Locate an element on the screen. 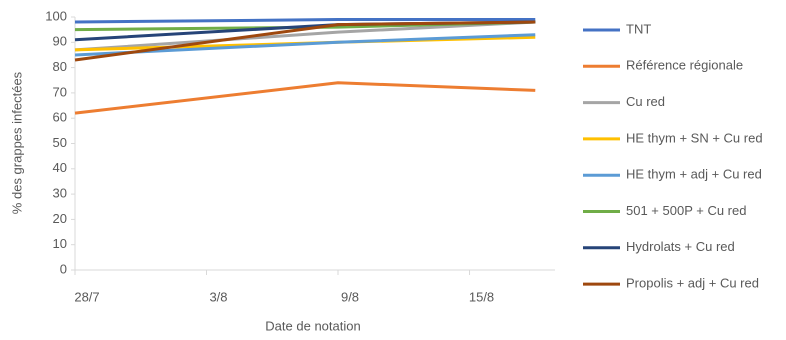 The width and height of the screenshot is (786, 340). y-tick-label: 10 is located at coordinates (60, 243).